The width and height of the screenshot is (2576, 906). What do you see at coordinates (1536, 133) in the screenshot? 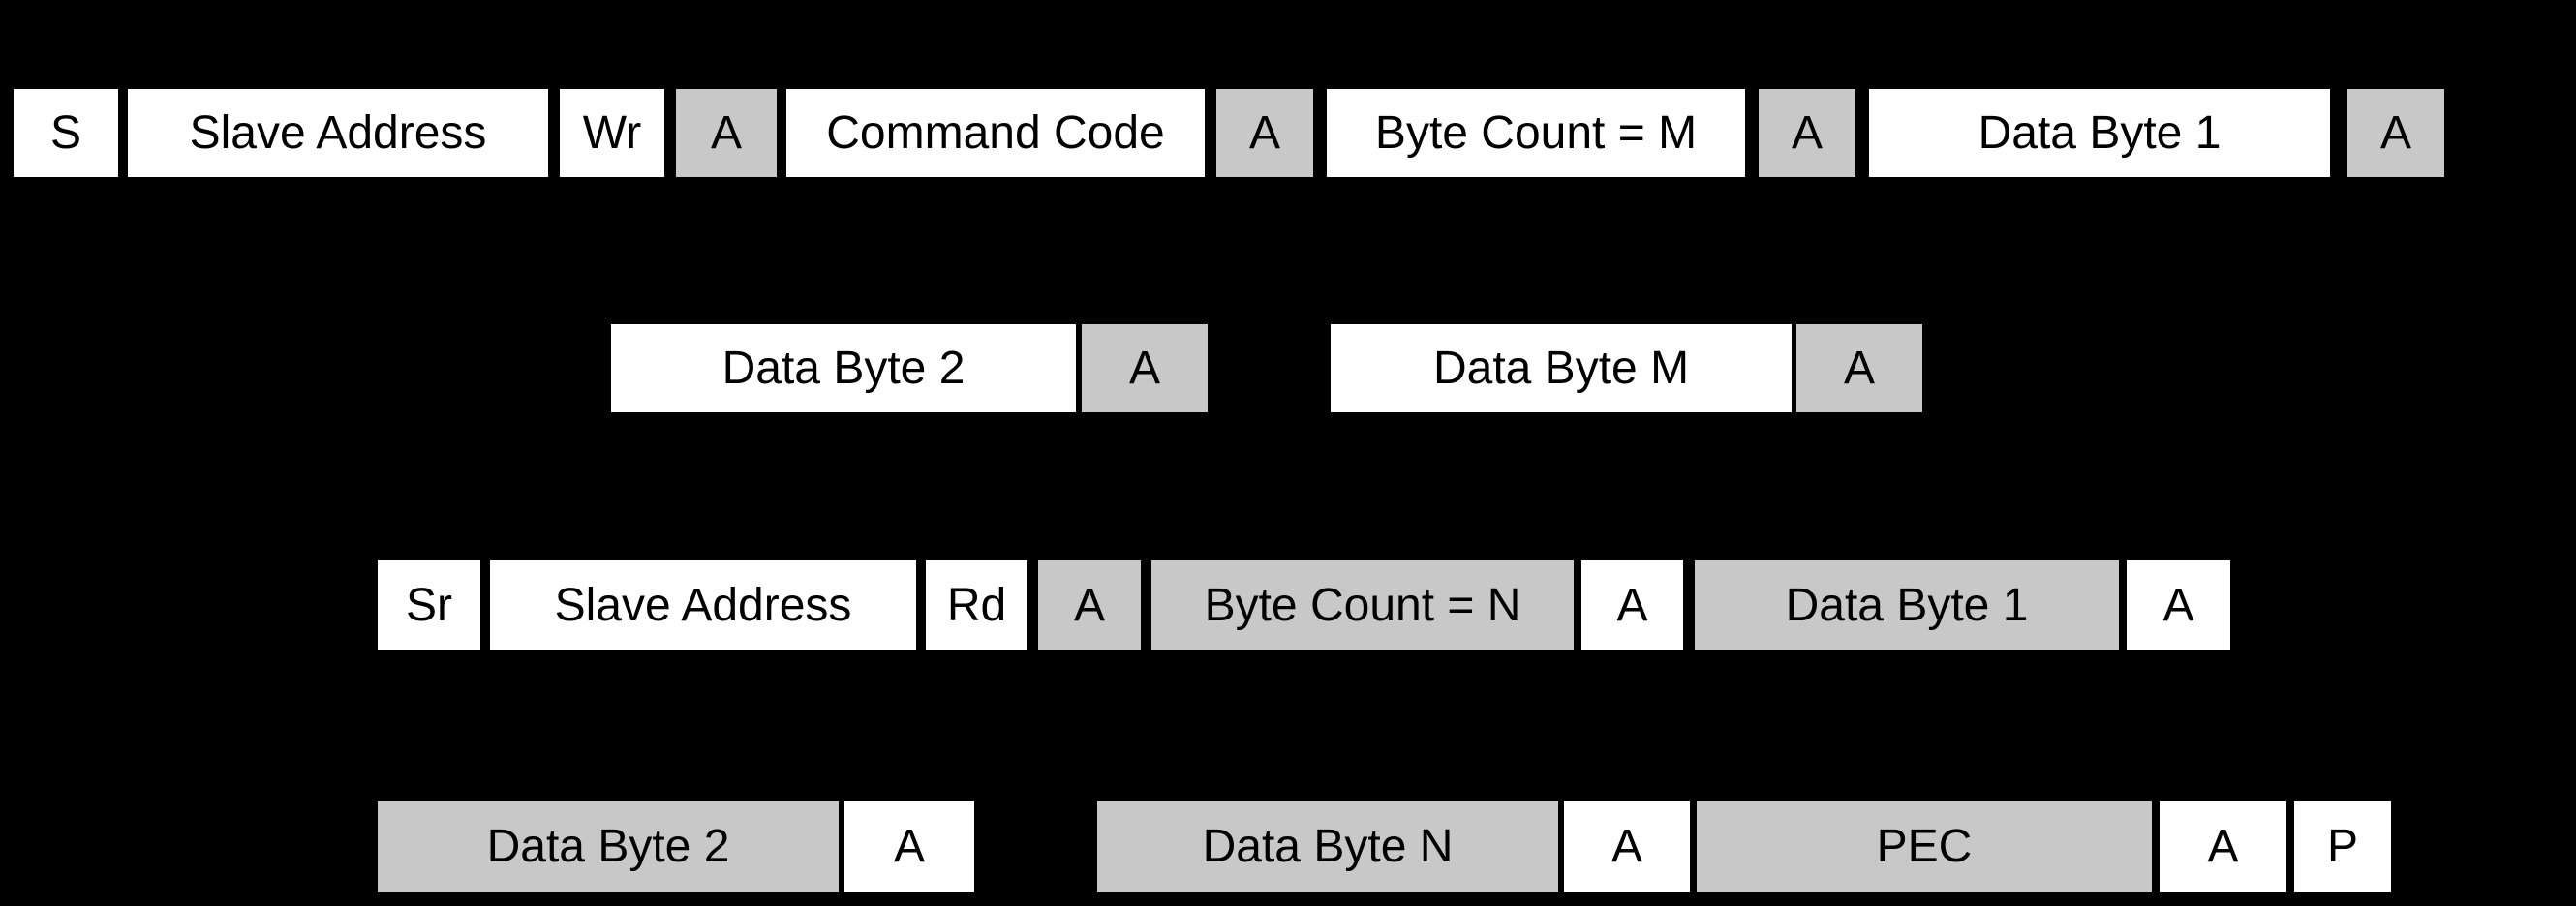
I see `field-byte-count-m: Byte Count = M` at bounding box center [1536, 133].